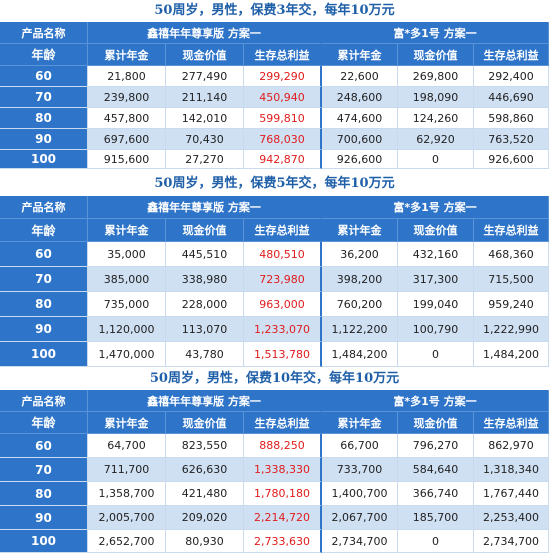 This screenshot has height=557, width=549. I want to click on value-cell-b2: 0, so click(436, 541).